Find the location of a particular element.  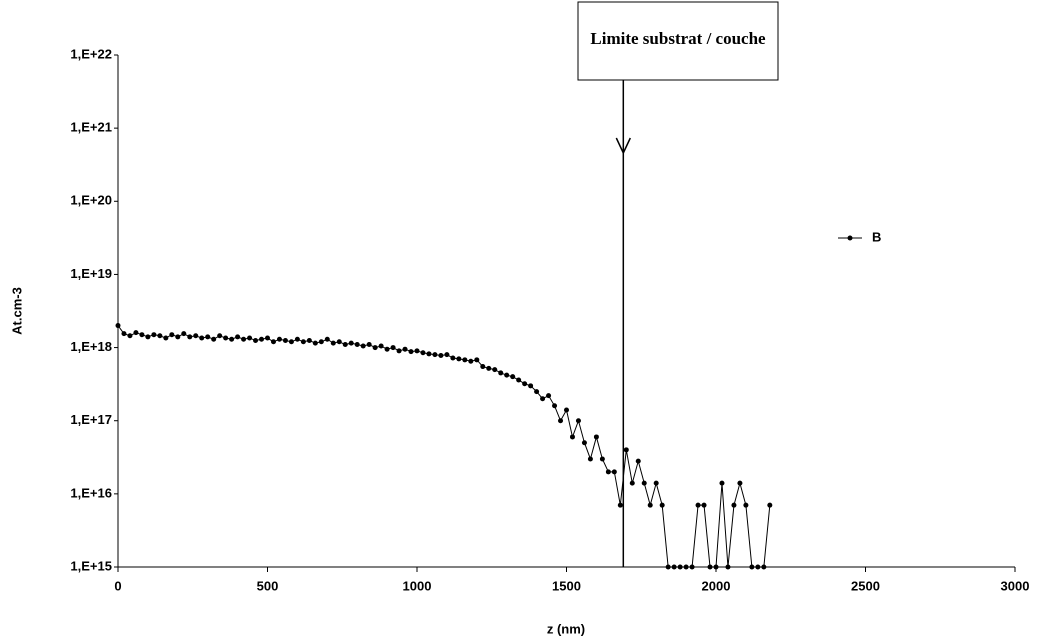

x-tick-label: 1000 is located at coordinates (417, 585).